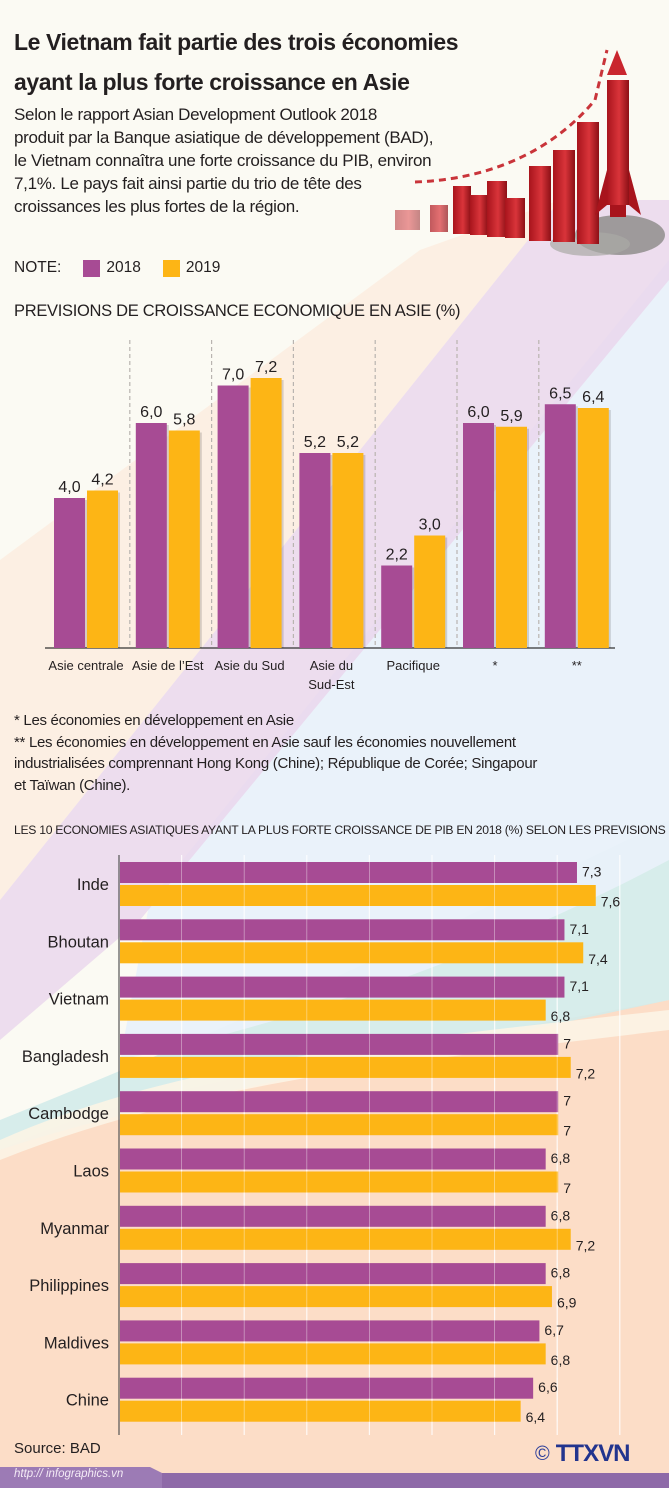  Describe the element at coordinates (93, 885) in the screenshot. I see `country-label: Inde` at that location.